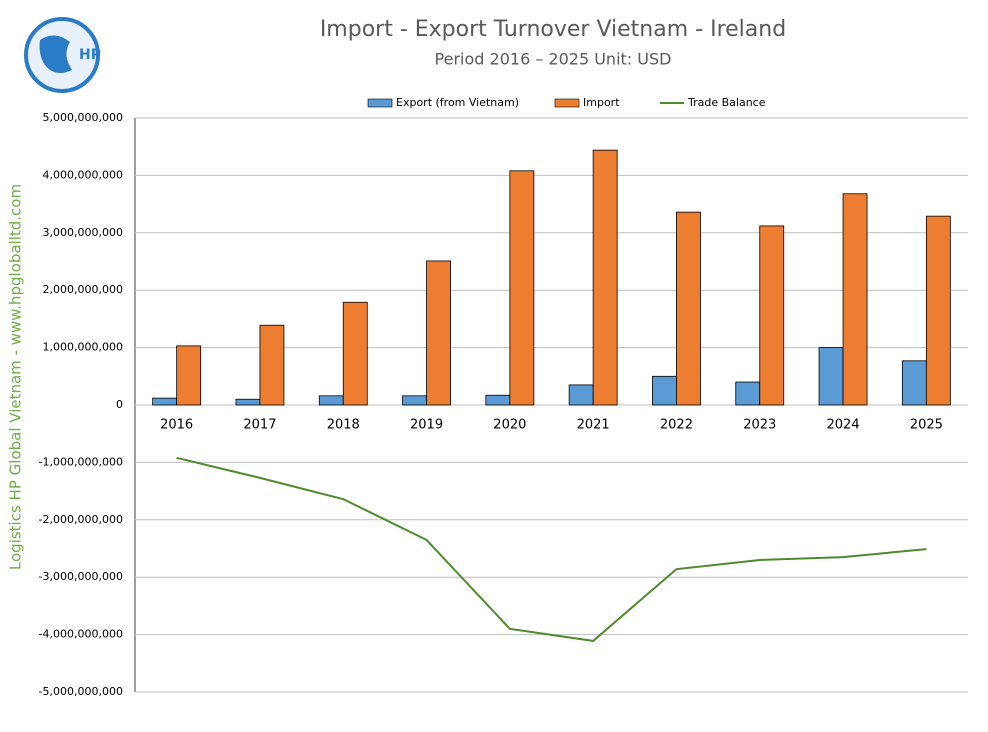 This screenshot has height=732, width=988. Describe the element at coordinates (83, 289) in the screenshot. I see `y-tick-label: 2,000,000,000` at that location.